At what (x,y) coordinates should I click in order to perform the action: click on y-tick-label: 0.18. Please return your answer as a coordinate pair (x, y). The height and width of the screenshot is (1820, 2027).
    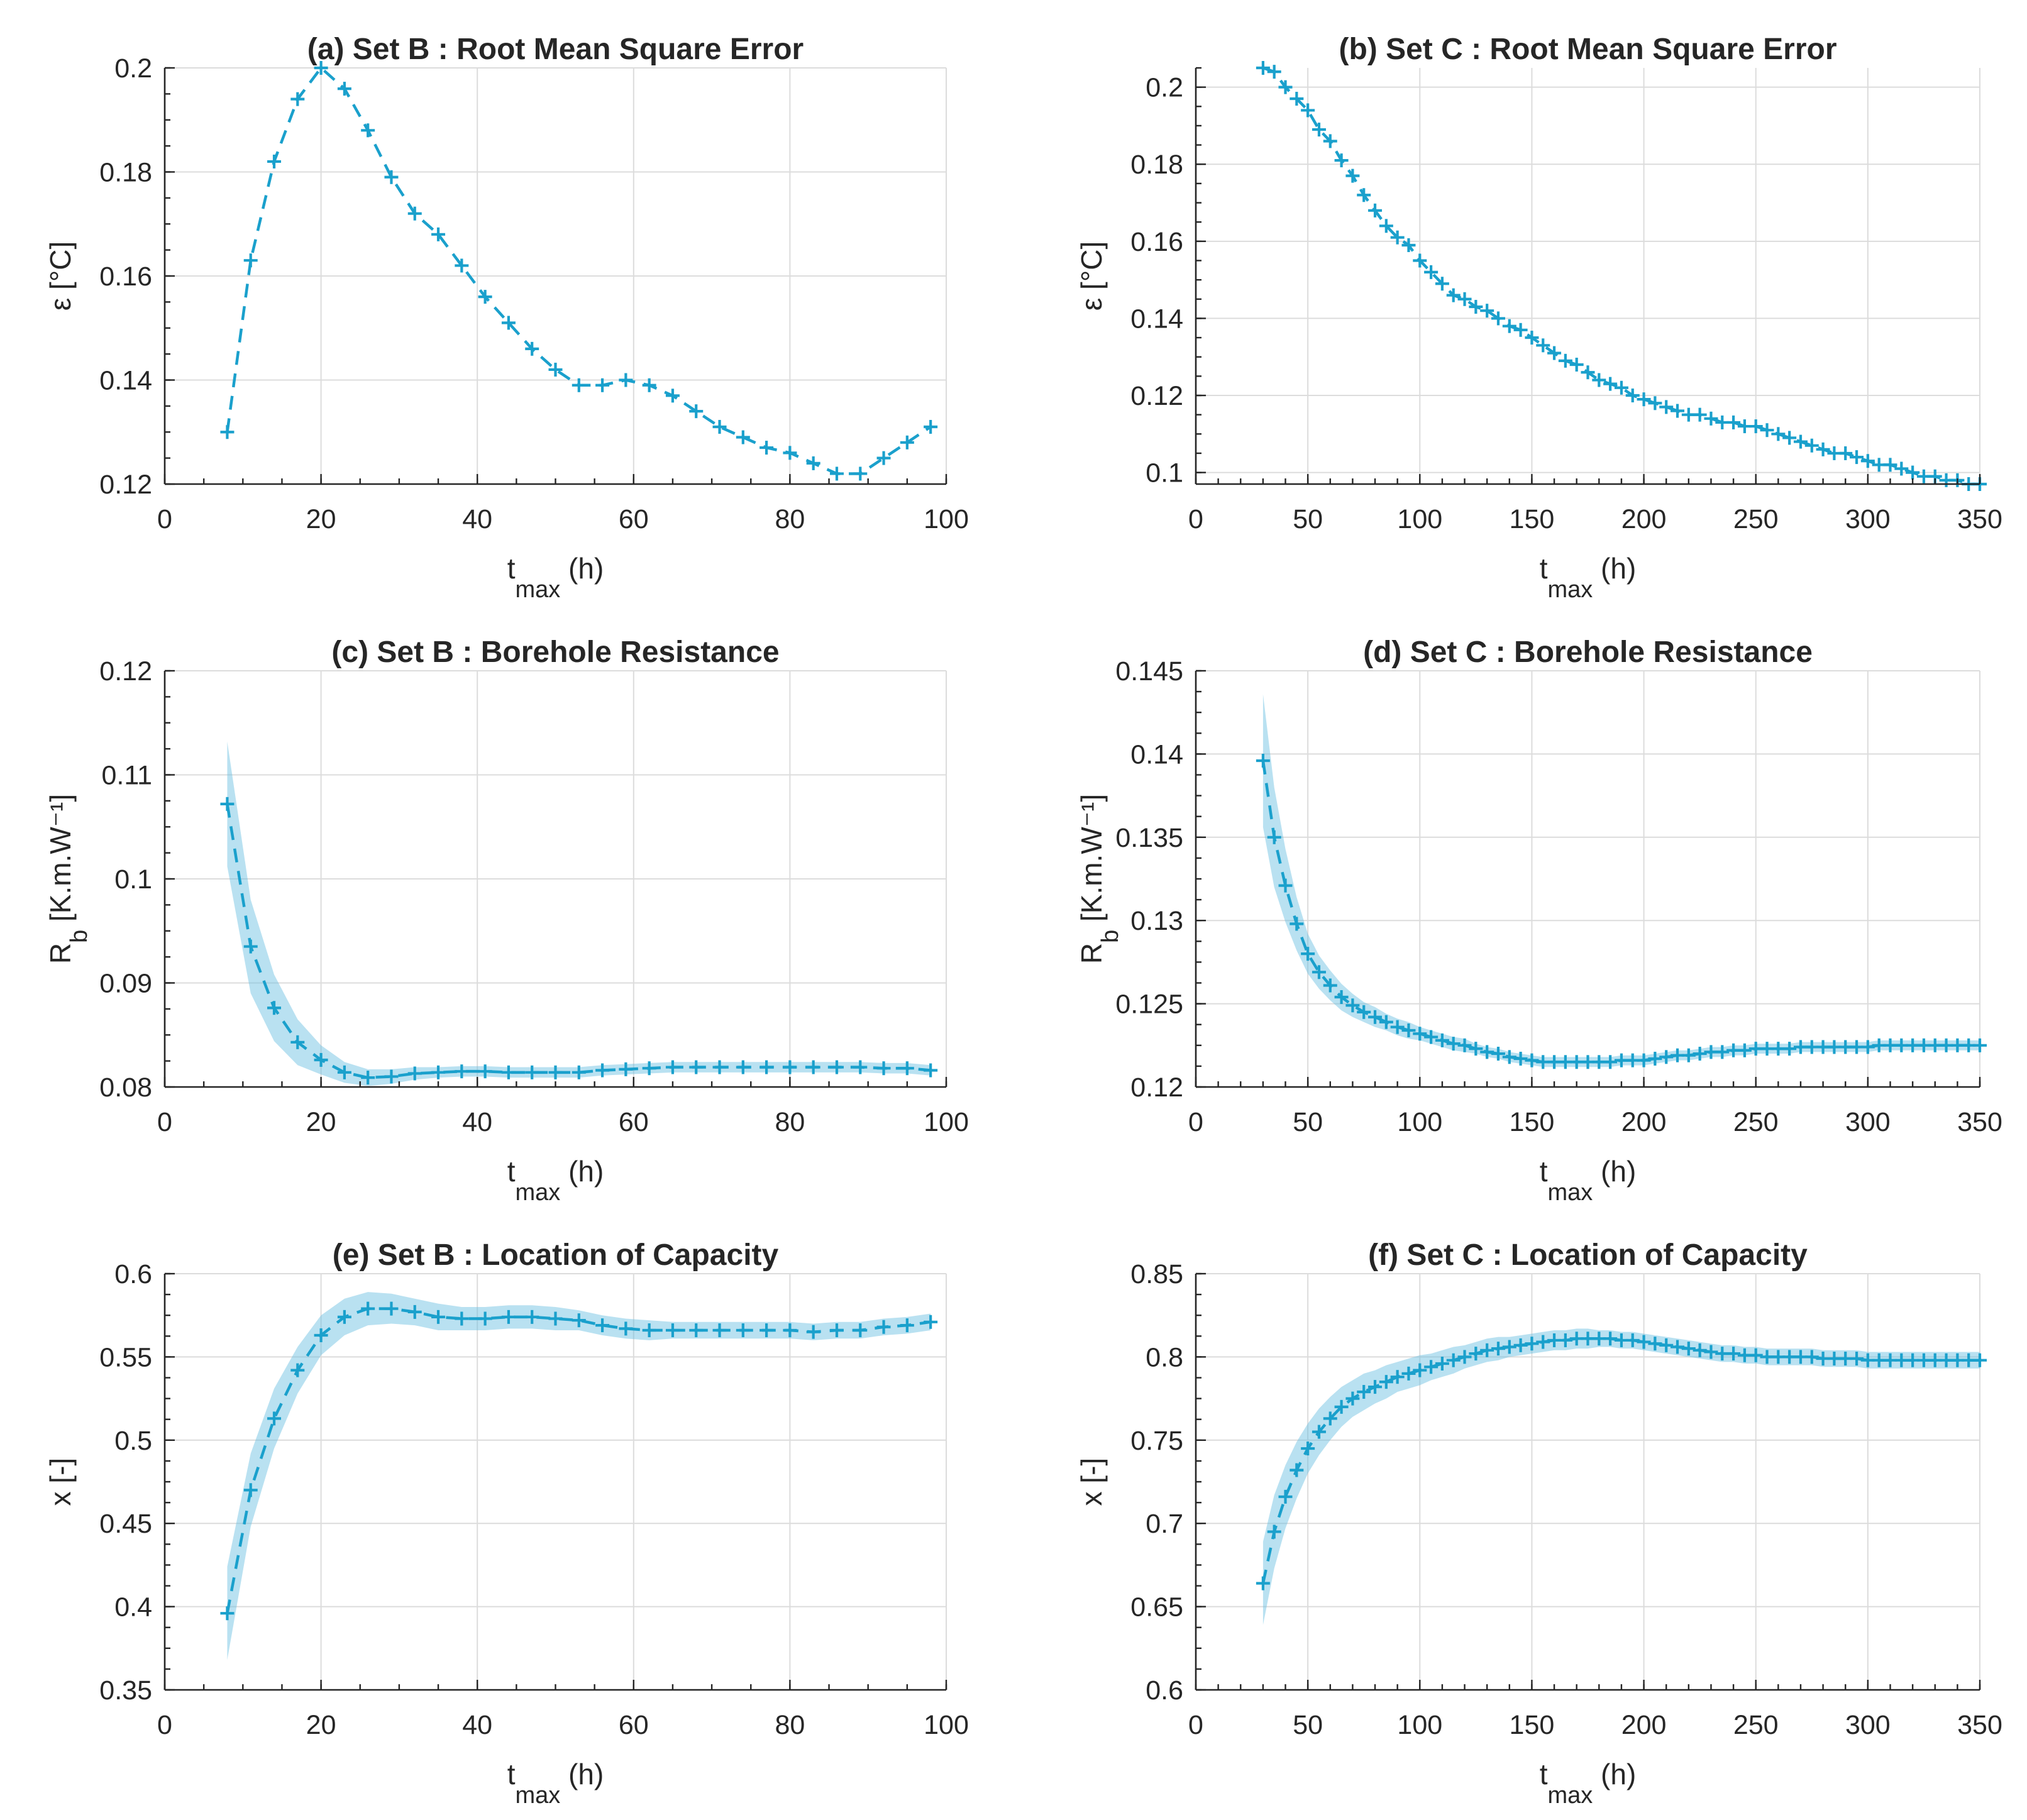
    Looking at the image, I should click on (1156, 165).